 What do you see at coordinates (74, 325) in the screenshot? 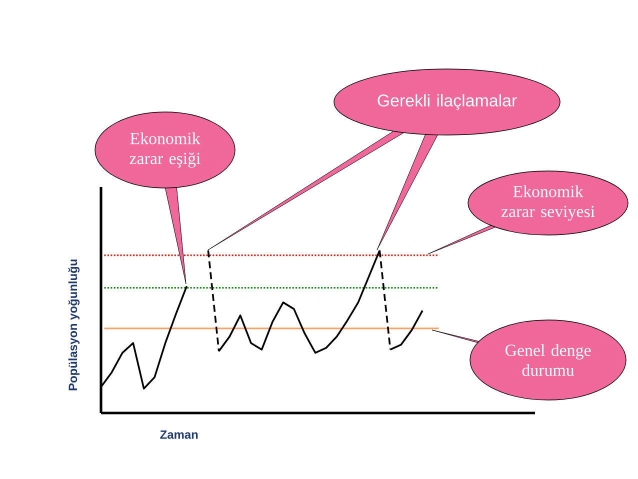
I see `y-axis-title: Popülasyon yoğunluğu` at bounding box center [74, 325].